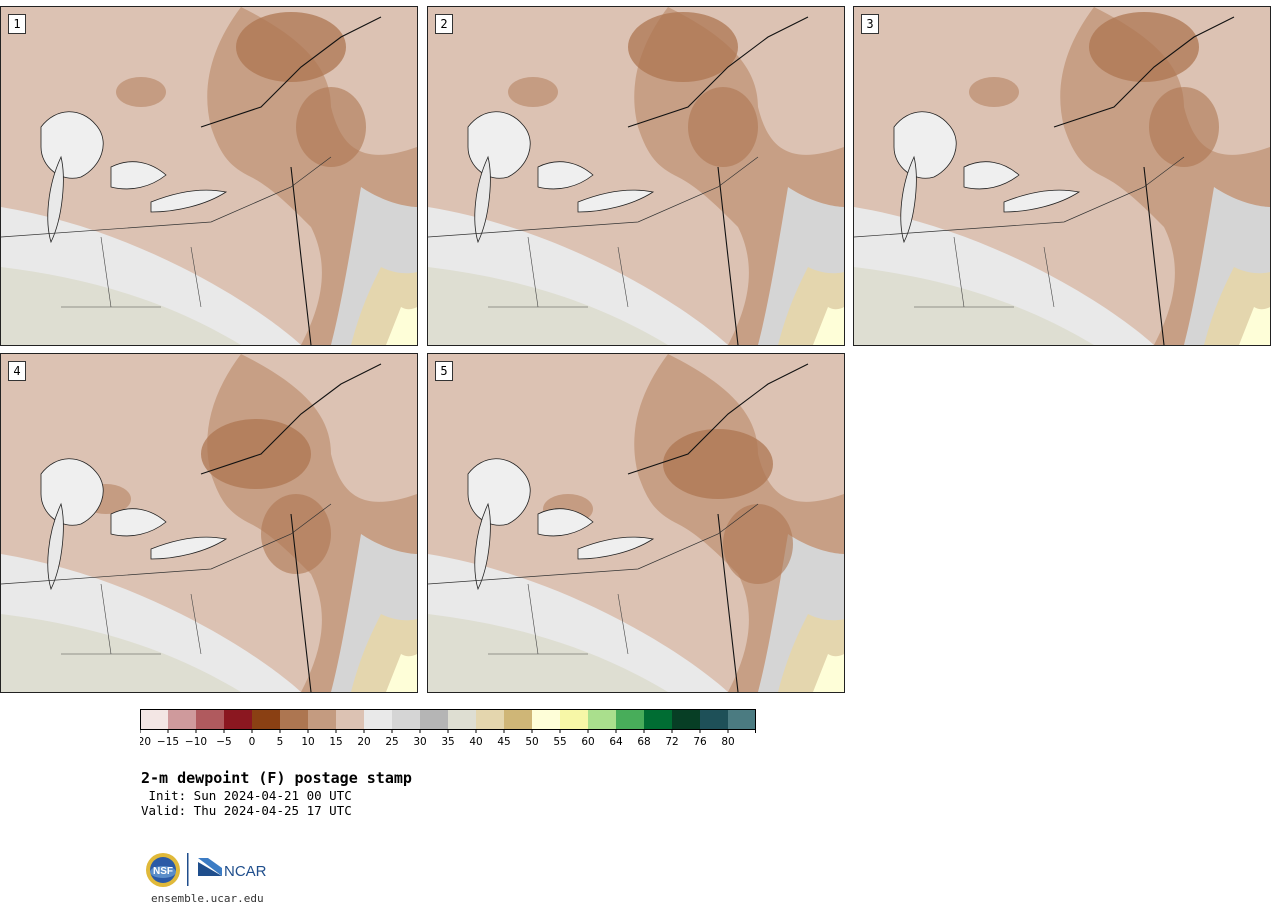 This screenshot has height=910, width=1280. I want to click on map-panel-1-fields, so click(209, 176).